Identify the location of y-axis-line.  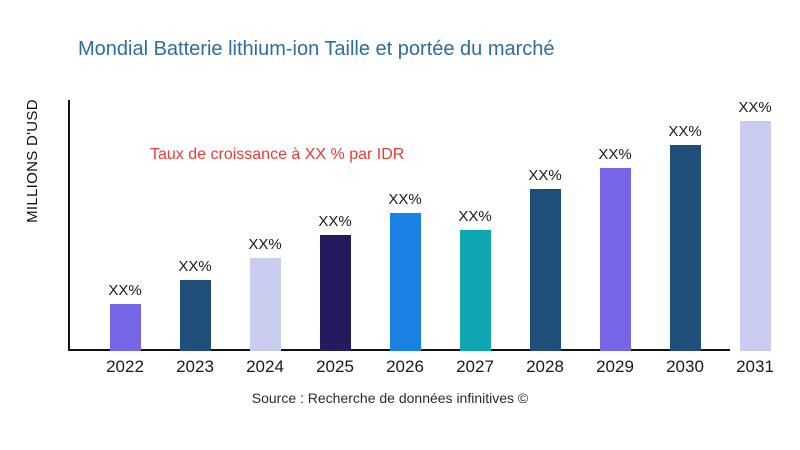
(69, 225).